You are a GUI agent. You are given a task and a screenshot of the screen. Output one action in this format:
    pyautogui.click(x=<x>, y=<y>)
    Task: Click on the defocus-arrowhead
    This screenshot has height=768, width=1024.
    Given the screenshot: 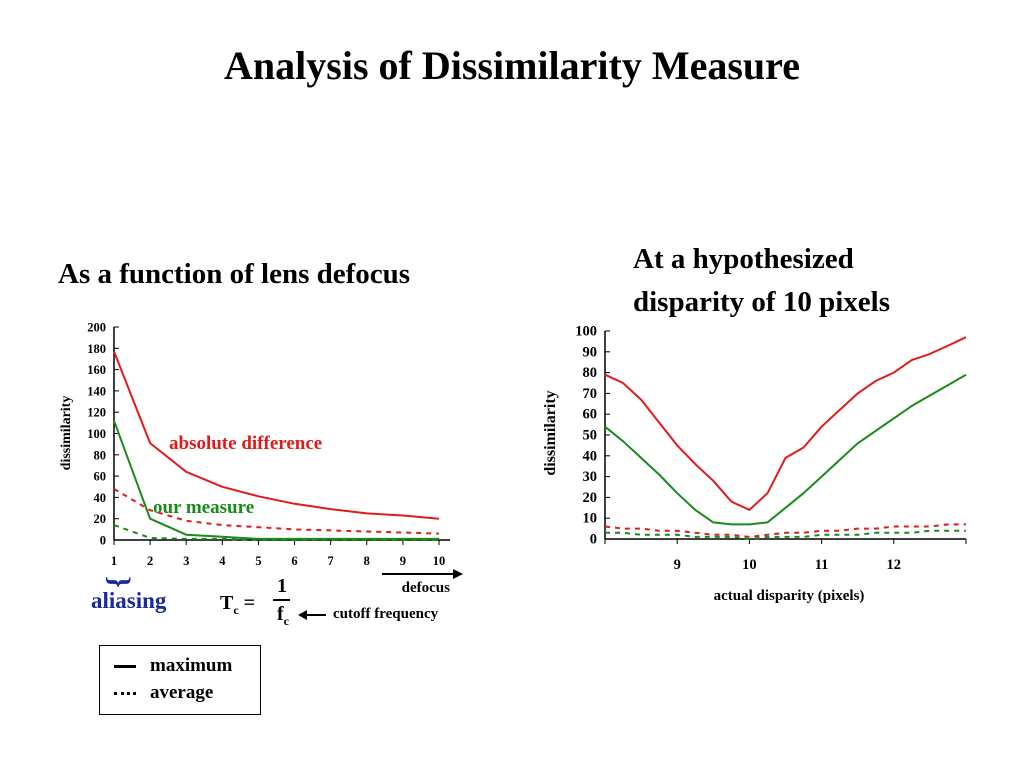 What is the action you would take?
    pyautogui.click(x=458, y=574)
    